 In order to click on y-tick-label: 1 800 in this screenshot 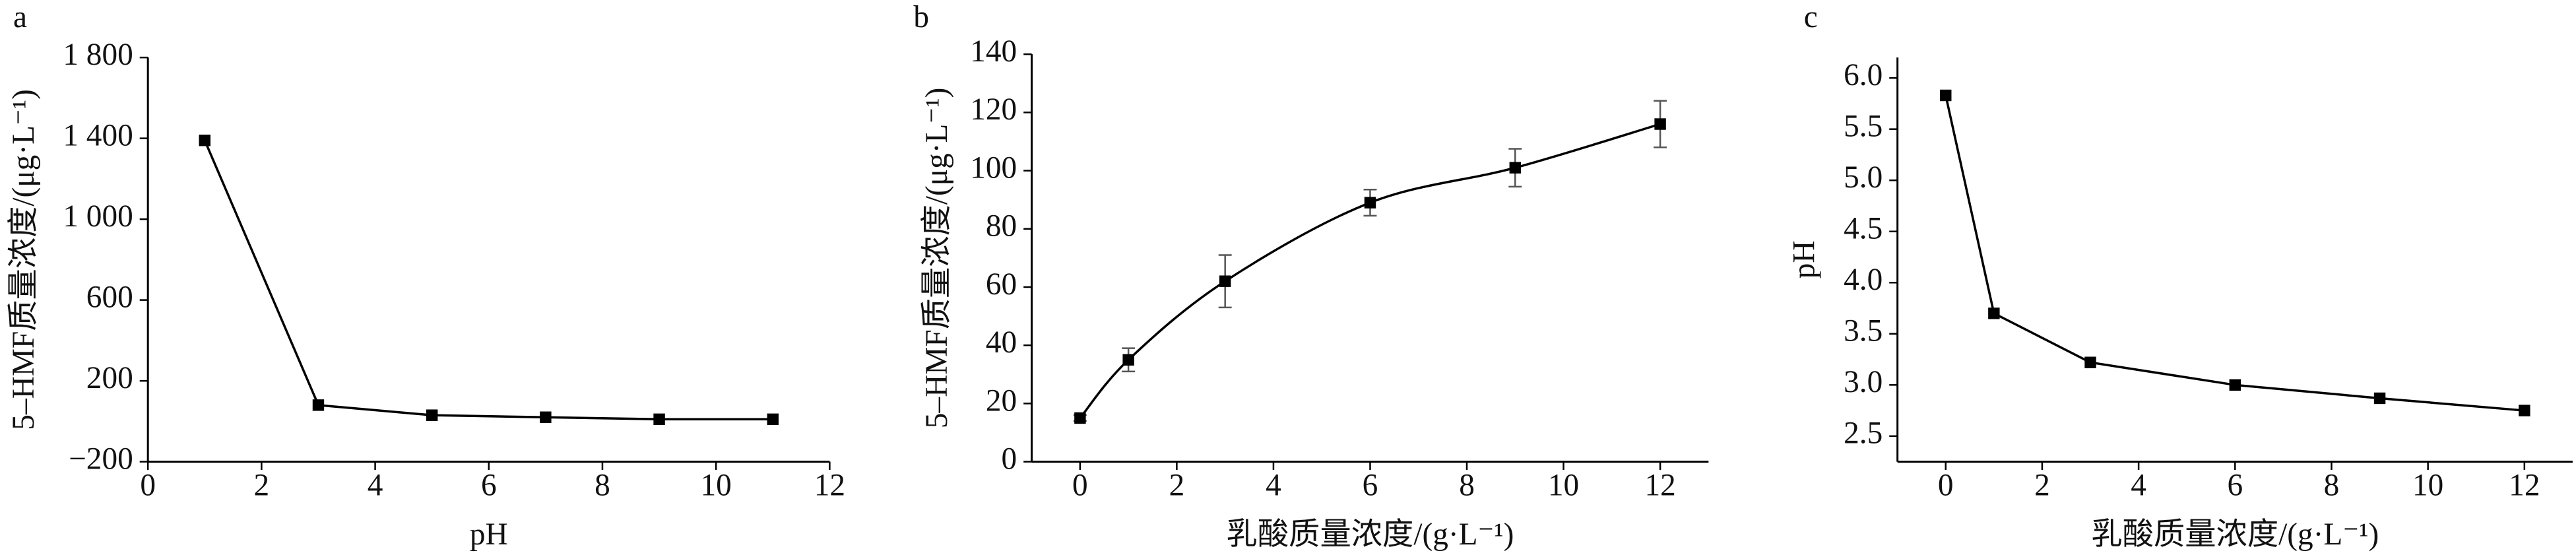, I will do `click(98, 55)`.